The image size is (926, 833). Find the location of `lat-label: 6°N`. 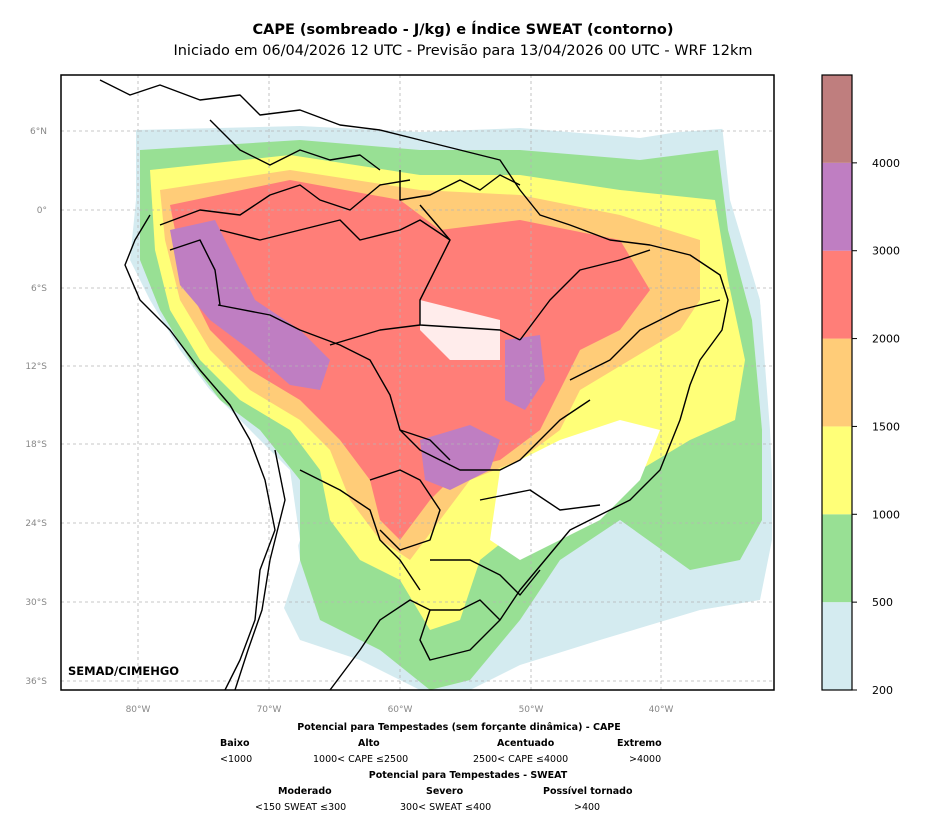

lat-label: 6°N is located at coordinates (38, 132).